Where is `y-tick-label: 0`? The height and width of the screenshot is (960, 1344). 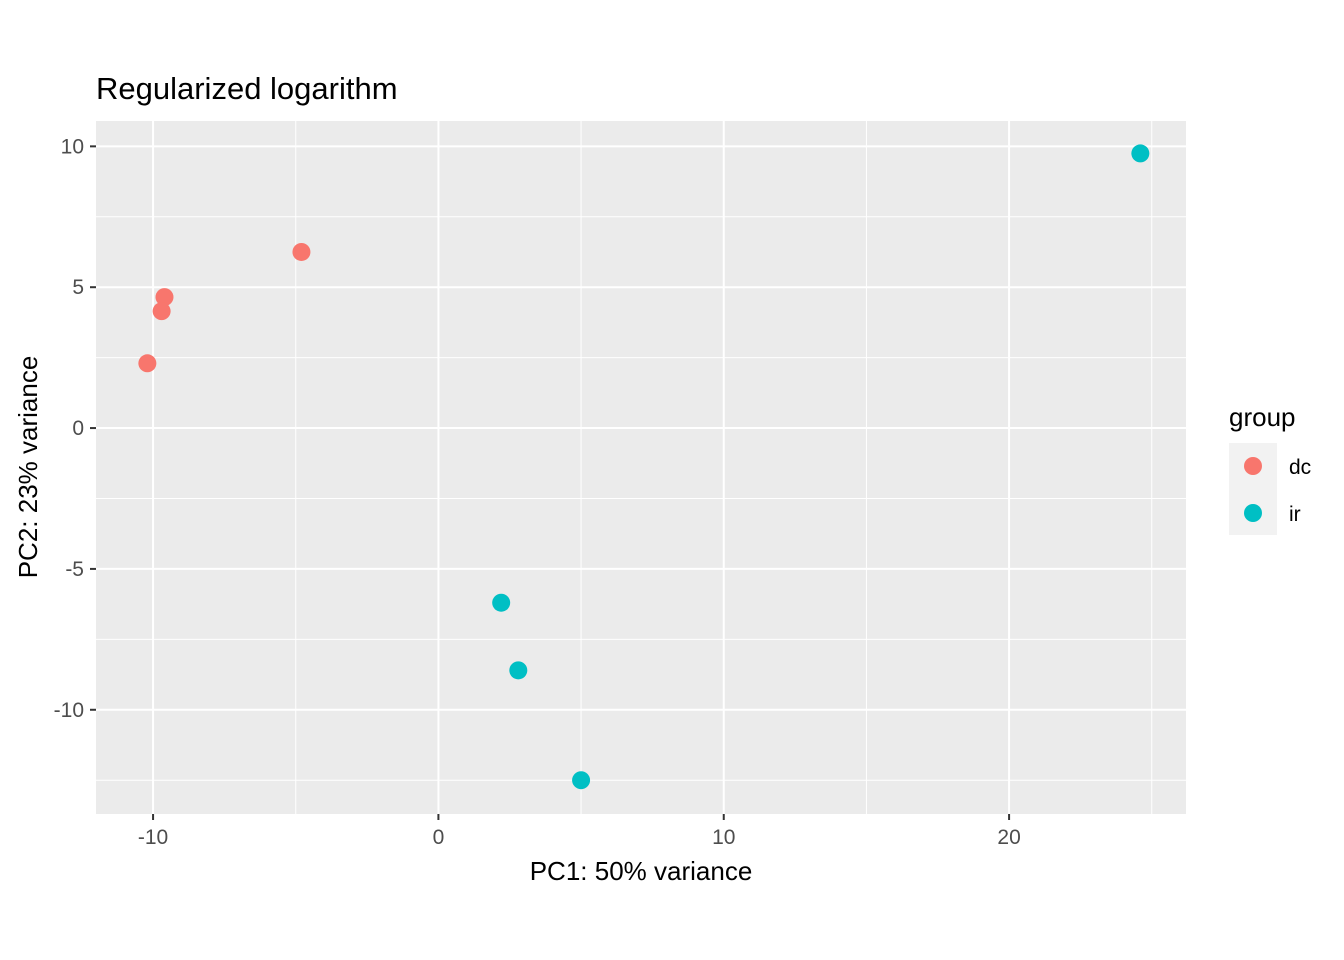
y-tick-label: 0 is located at coordinates (78, 428).